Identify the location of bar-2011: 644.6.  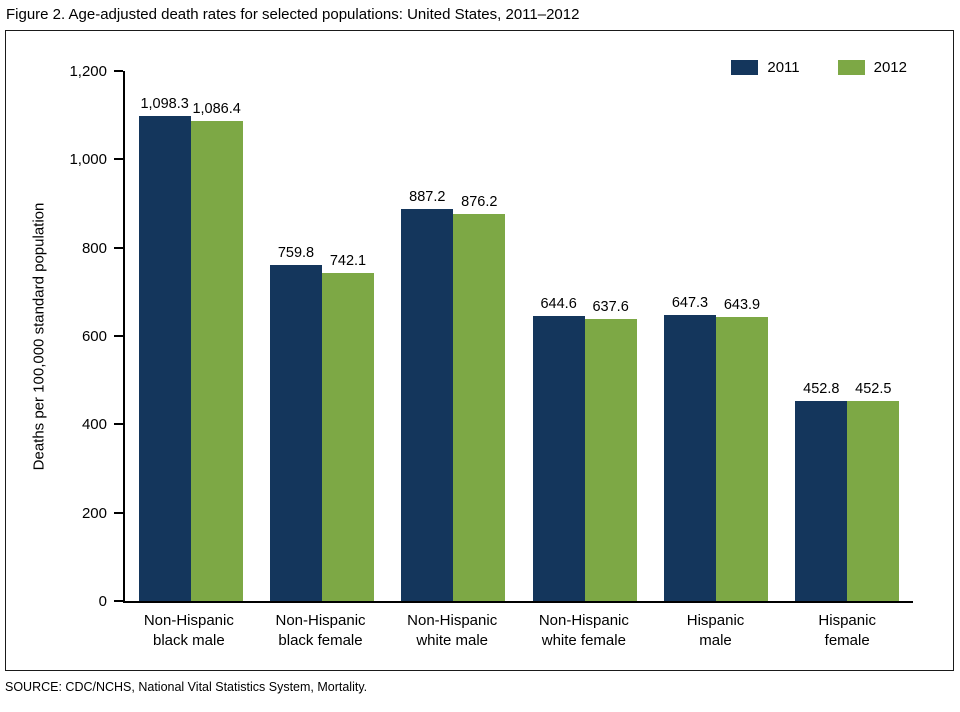
(558, 448).